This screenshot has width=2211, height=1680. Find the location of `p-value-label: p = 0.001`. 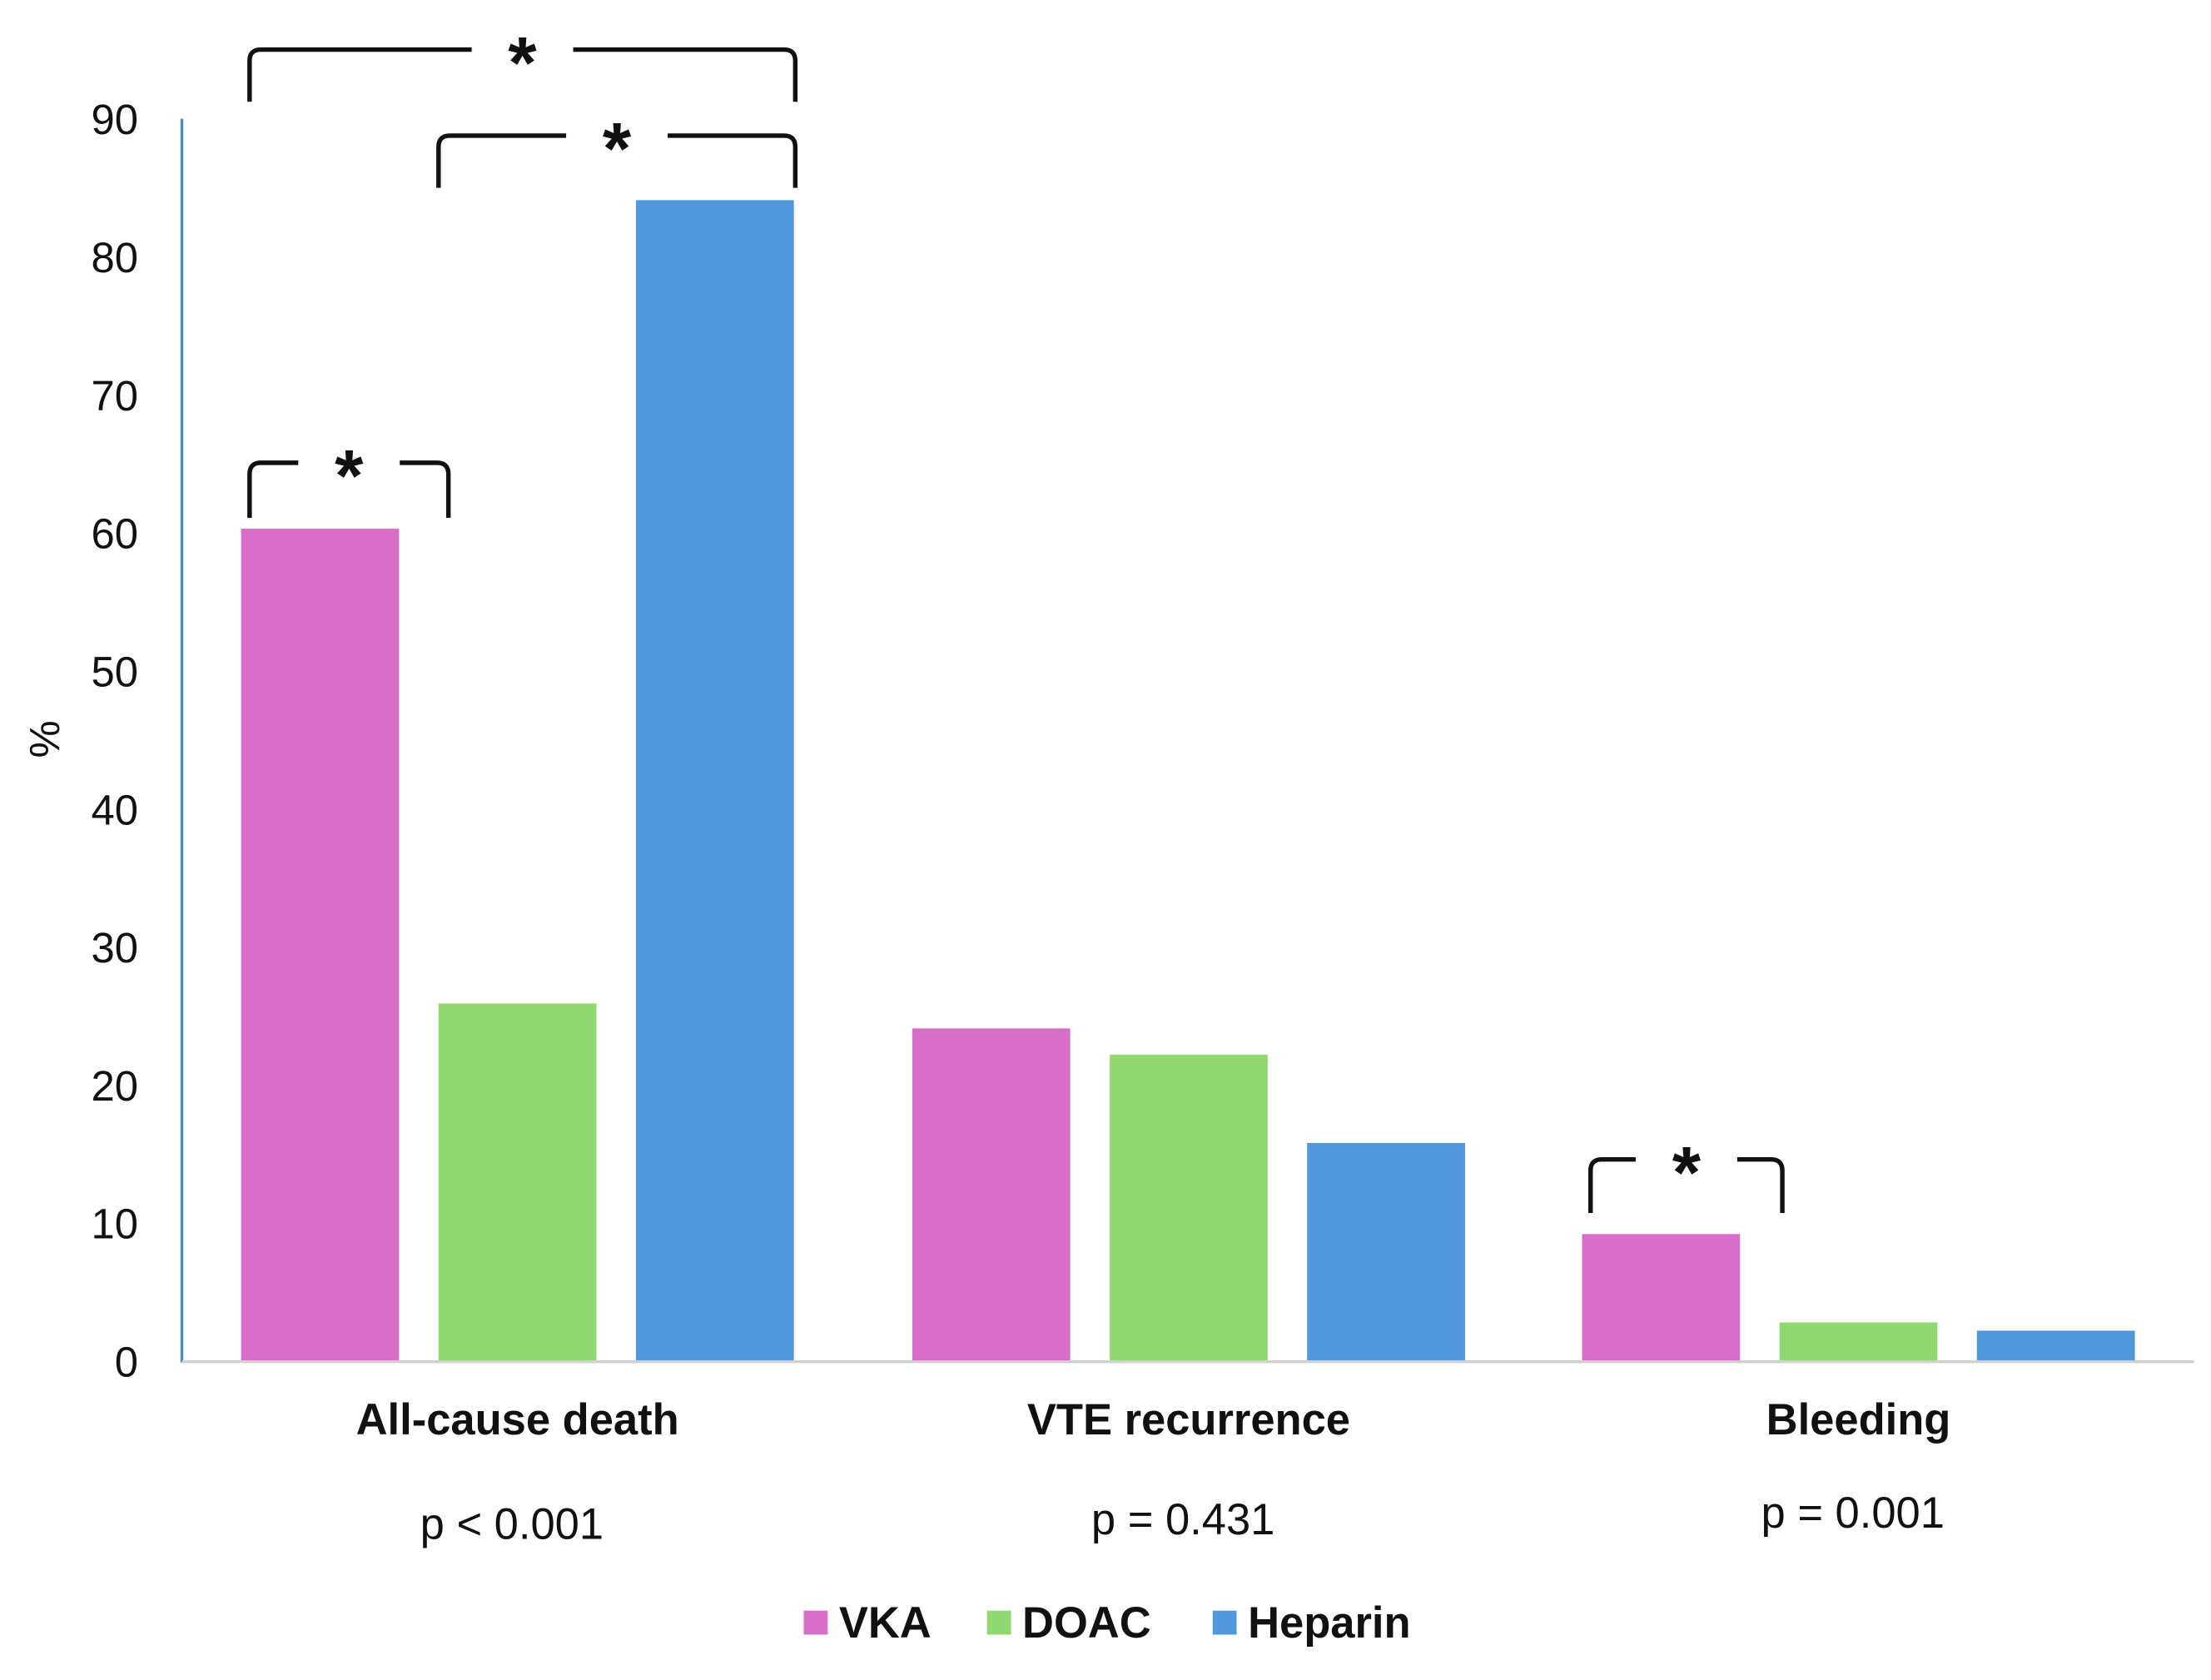

p-value-label: p = 0.001 is located at coordinates (1853, 1513).